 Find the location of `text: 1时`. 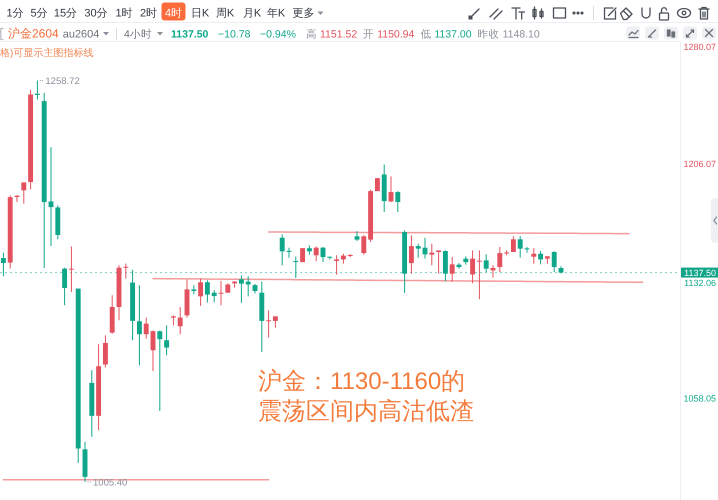

text: 1时 is located at coordinates (124, 13).